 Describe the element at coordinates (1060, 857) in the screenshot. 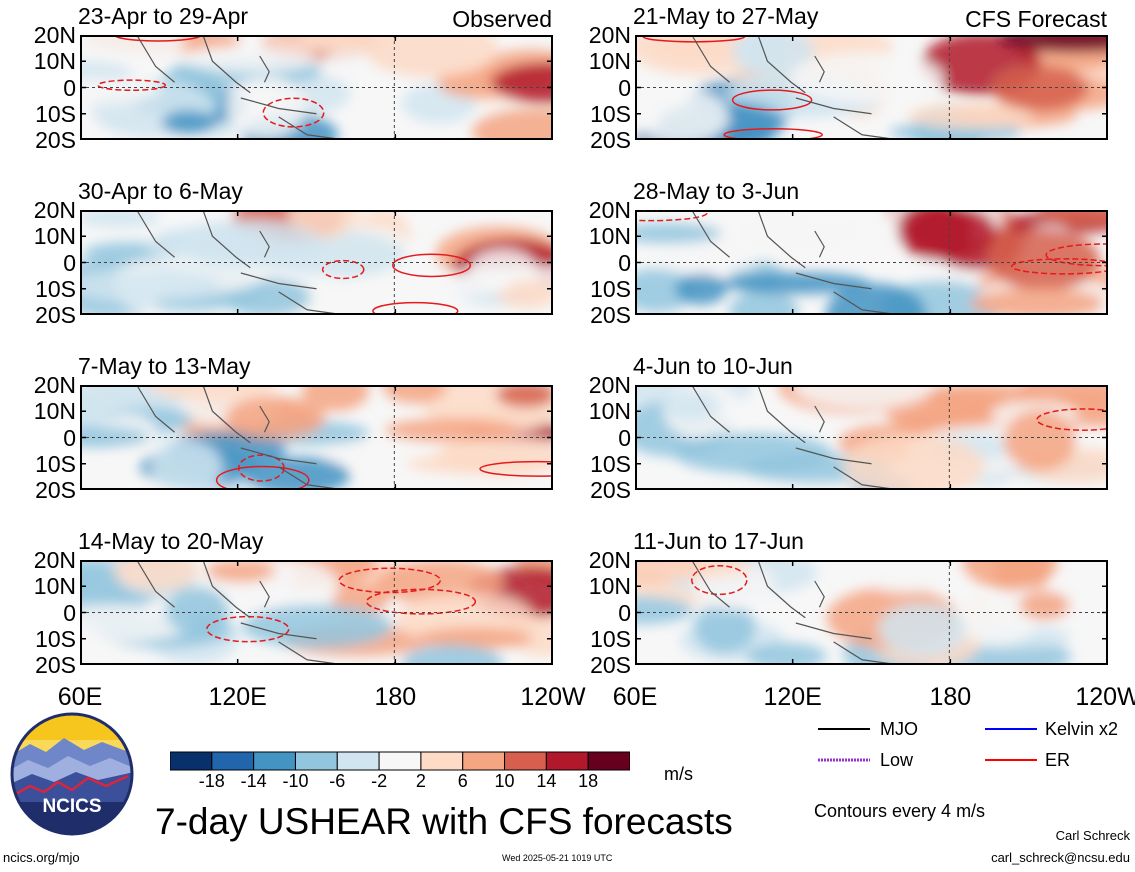

I see `footer-email: carl_schreck@ncsu.edu` at that location.